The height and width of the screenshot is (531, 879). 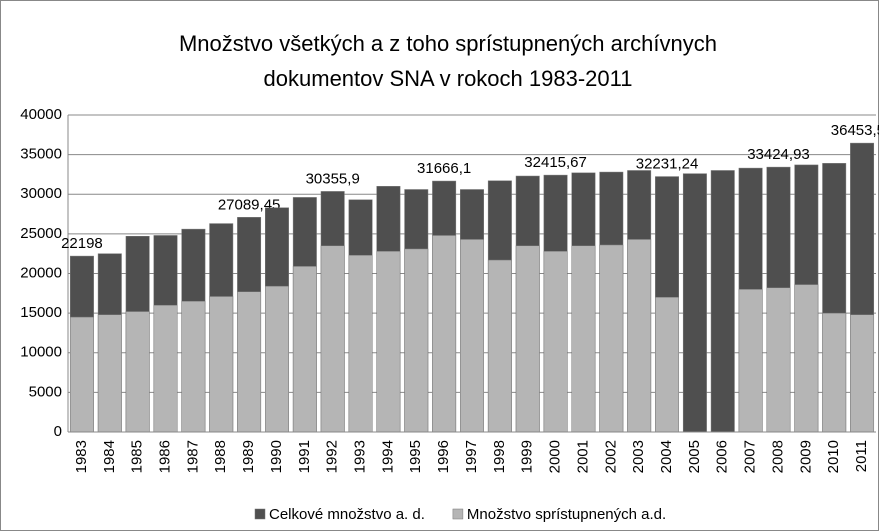 I want to click on x-tick-label: 1989, so click(x=248, y=456).